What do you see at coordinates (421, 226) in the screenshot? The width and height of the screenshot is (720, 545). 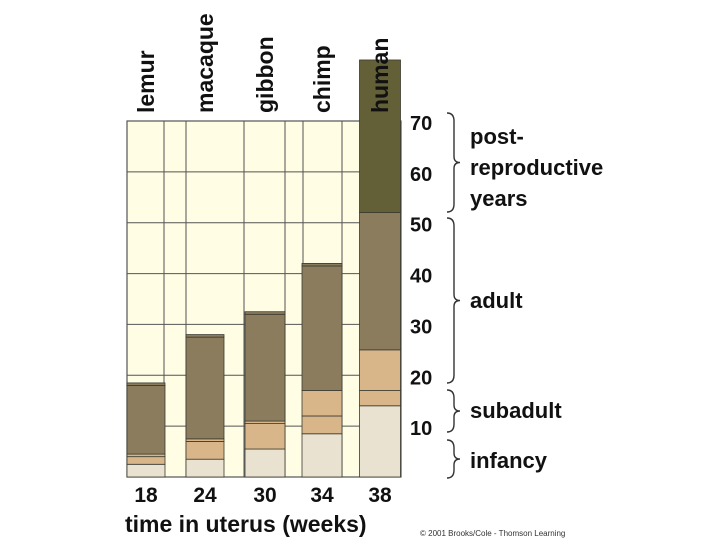 I see `y-tick-label-50: 50` at bounding box center [421, 226].